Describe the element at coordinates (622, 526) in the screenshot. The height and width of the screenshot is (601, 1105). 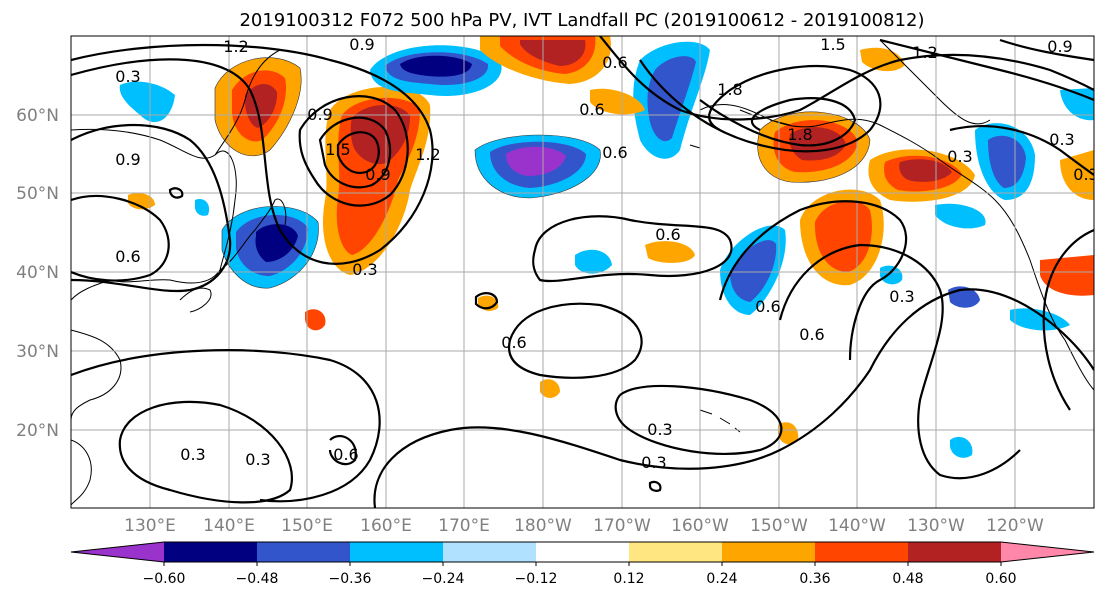
I see `lon-tick-label: 170°W` at that location.